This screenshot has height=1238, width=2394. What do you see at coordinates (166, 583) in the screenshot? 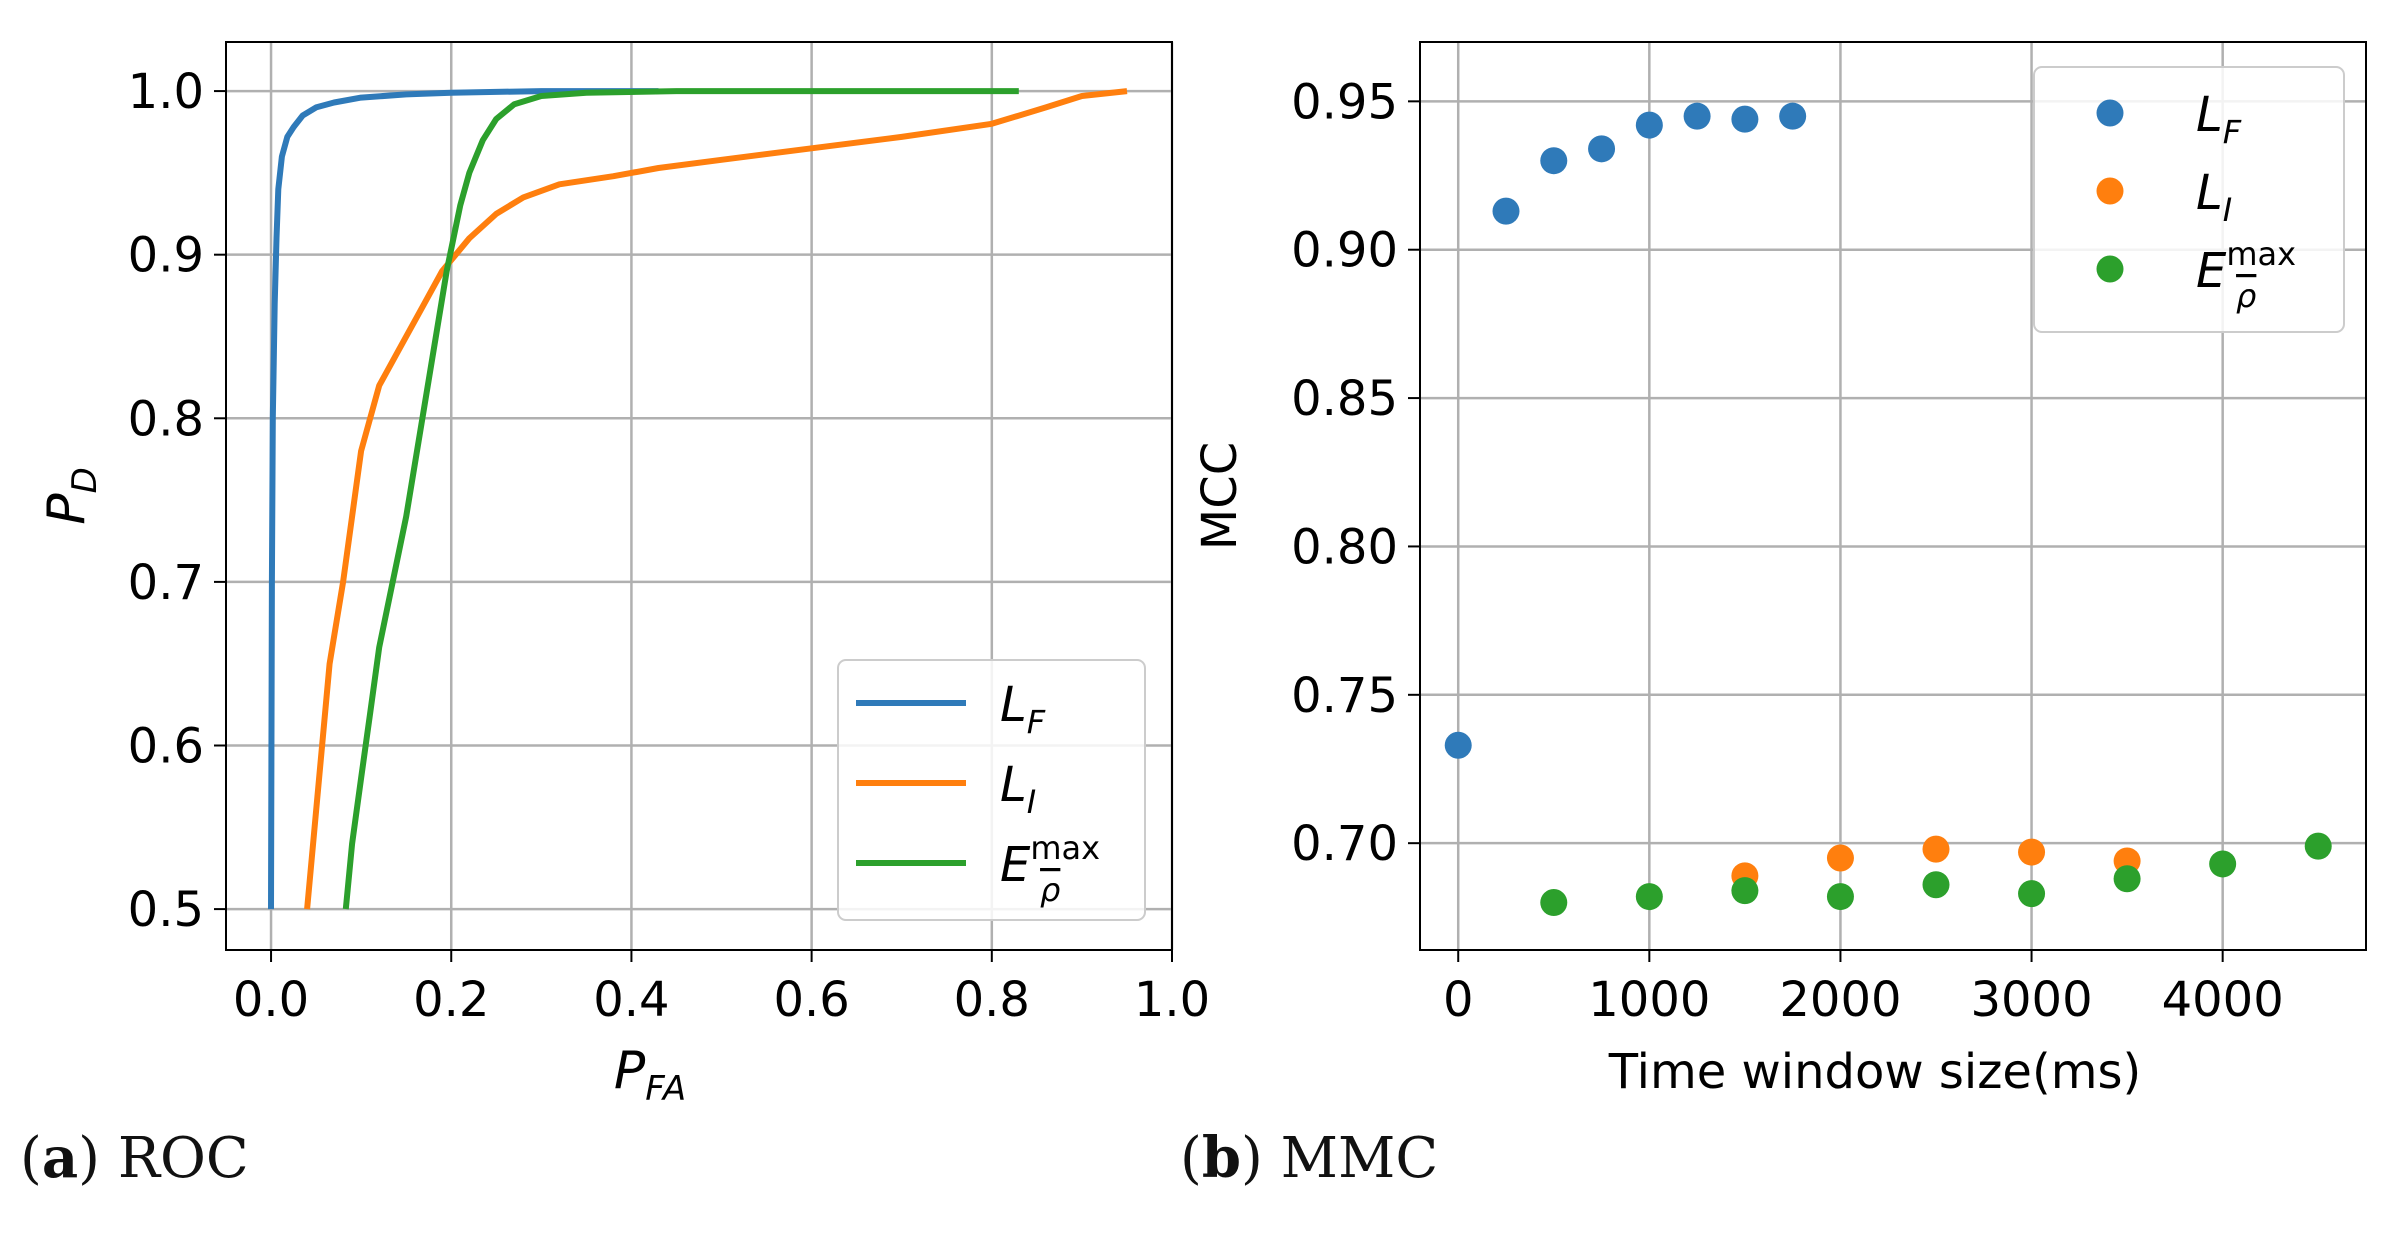
I see `roc-y-tick-label: 0.7` at bounding box center [166, 583].